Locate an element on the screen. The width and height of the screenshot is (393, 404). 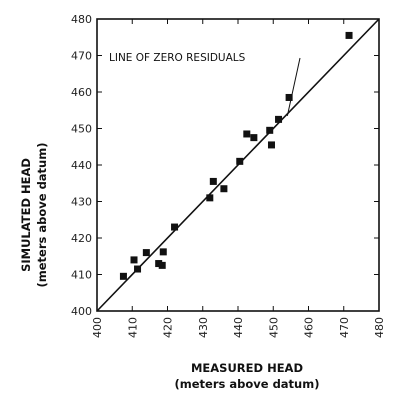
x-tick-label: 410 is located at coordinates (132, 327).